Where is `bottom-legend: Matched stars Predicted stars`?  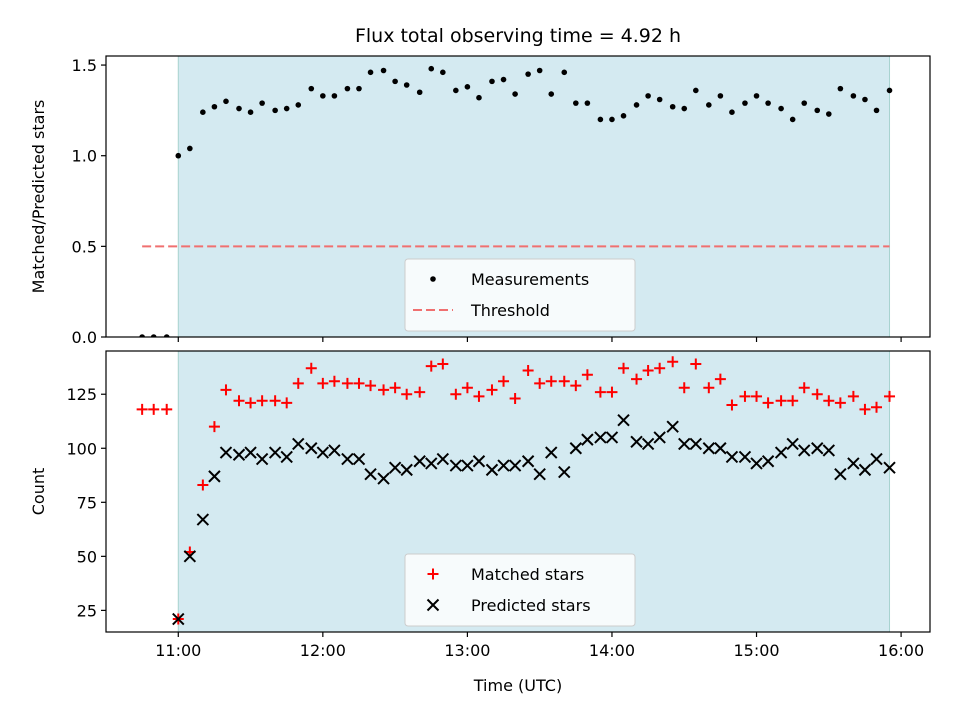
bottom-legend: Matched stars Predicted stars is located at coordinates (520, 590).